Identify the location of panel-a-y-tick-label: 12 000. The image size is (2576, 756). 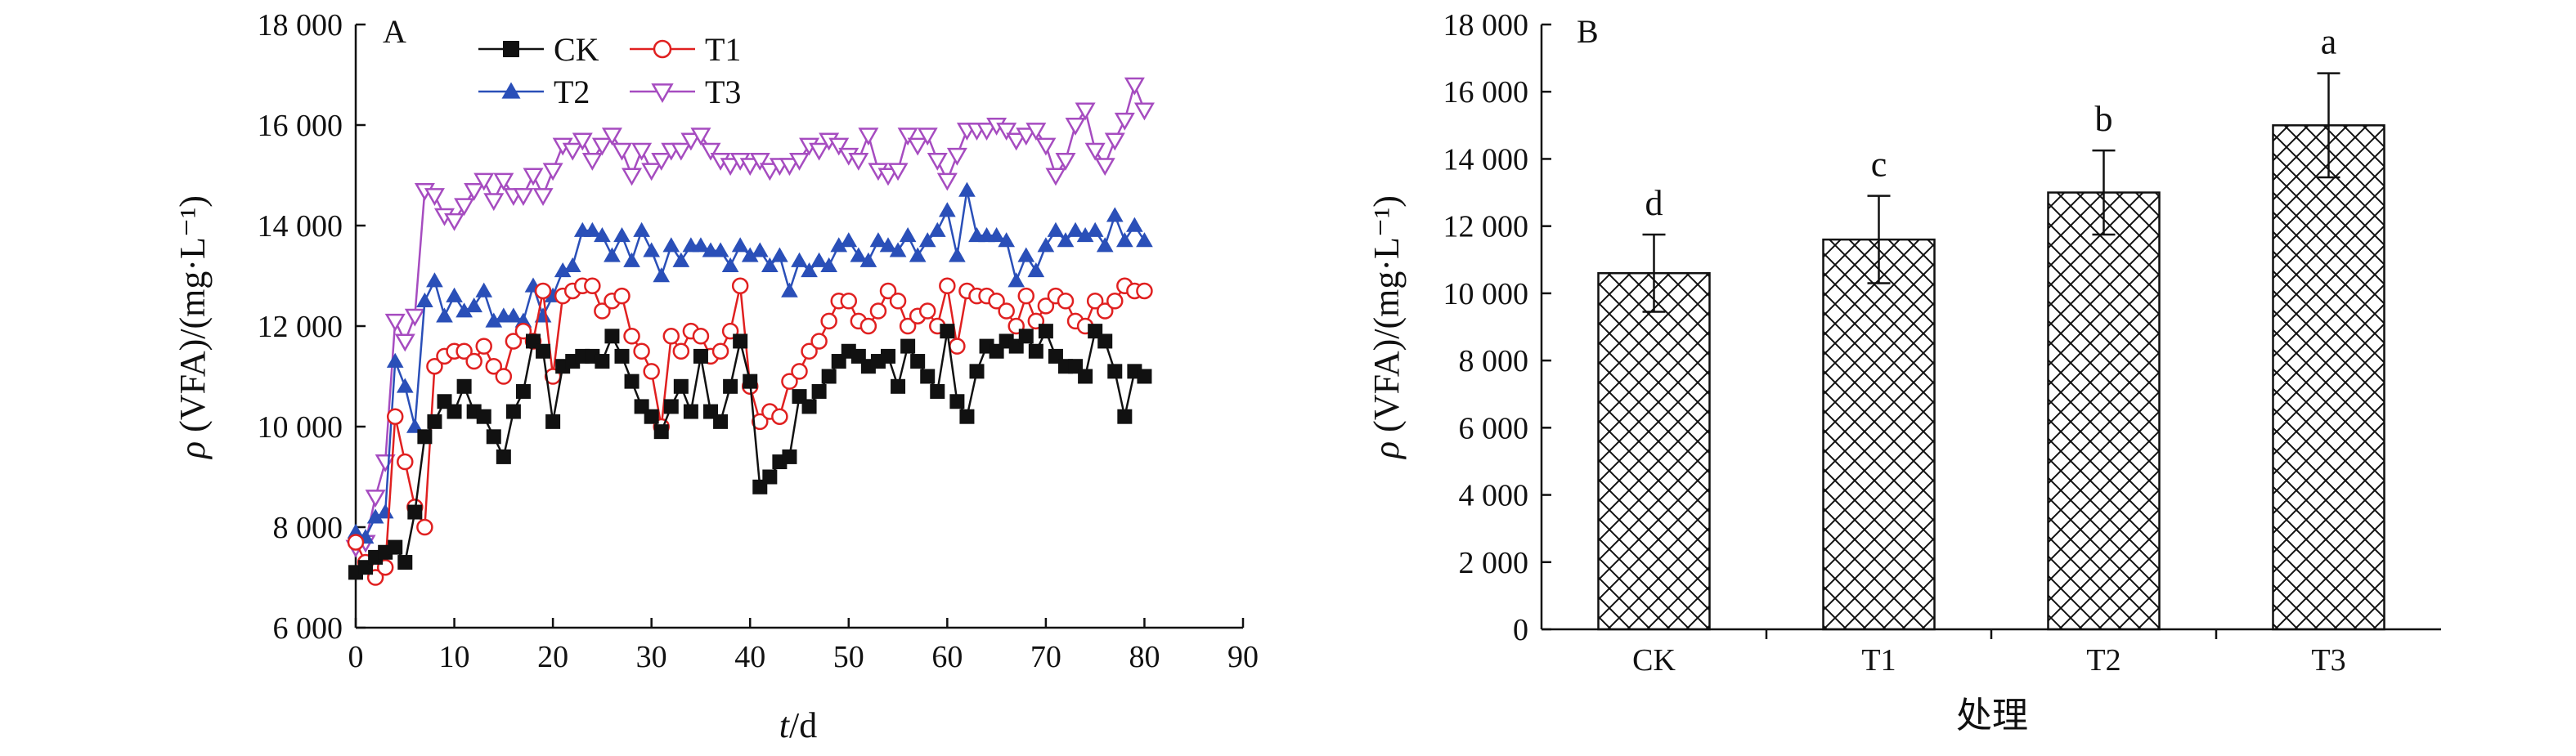
(300, 327).